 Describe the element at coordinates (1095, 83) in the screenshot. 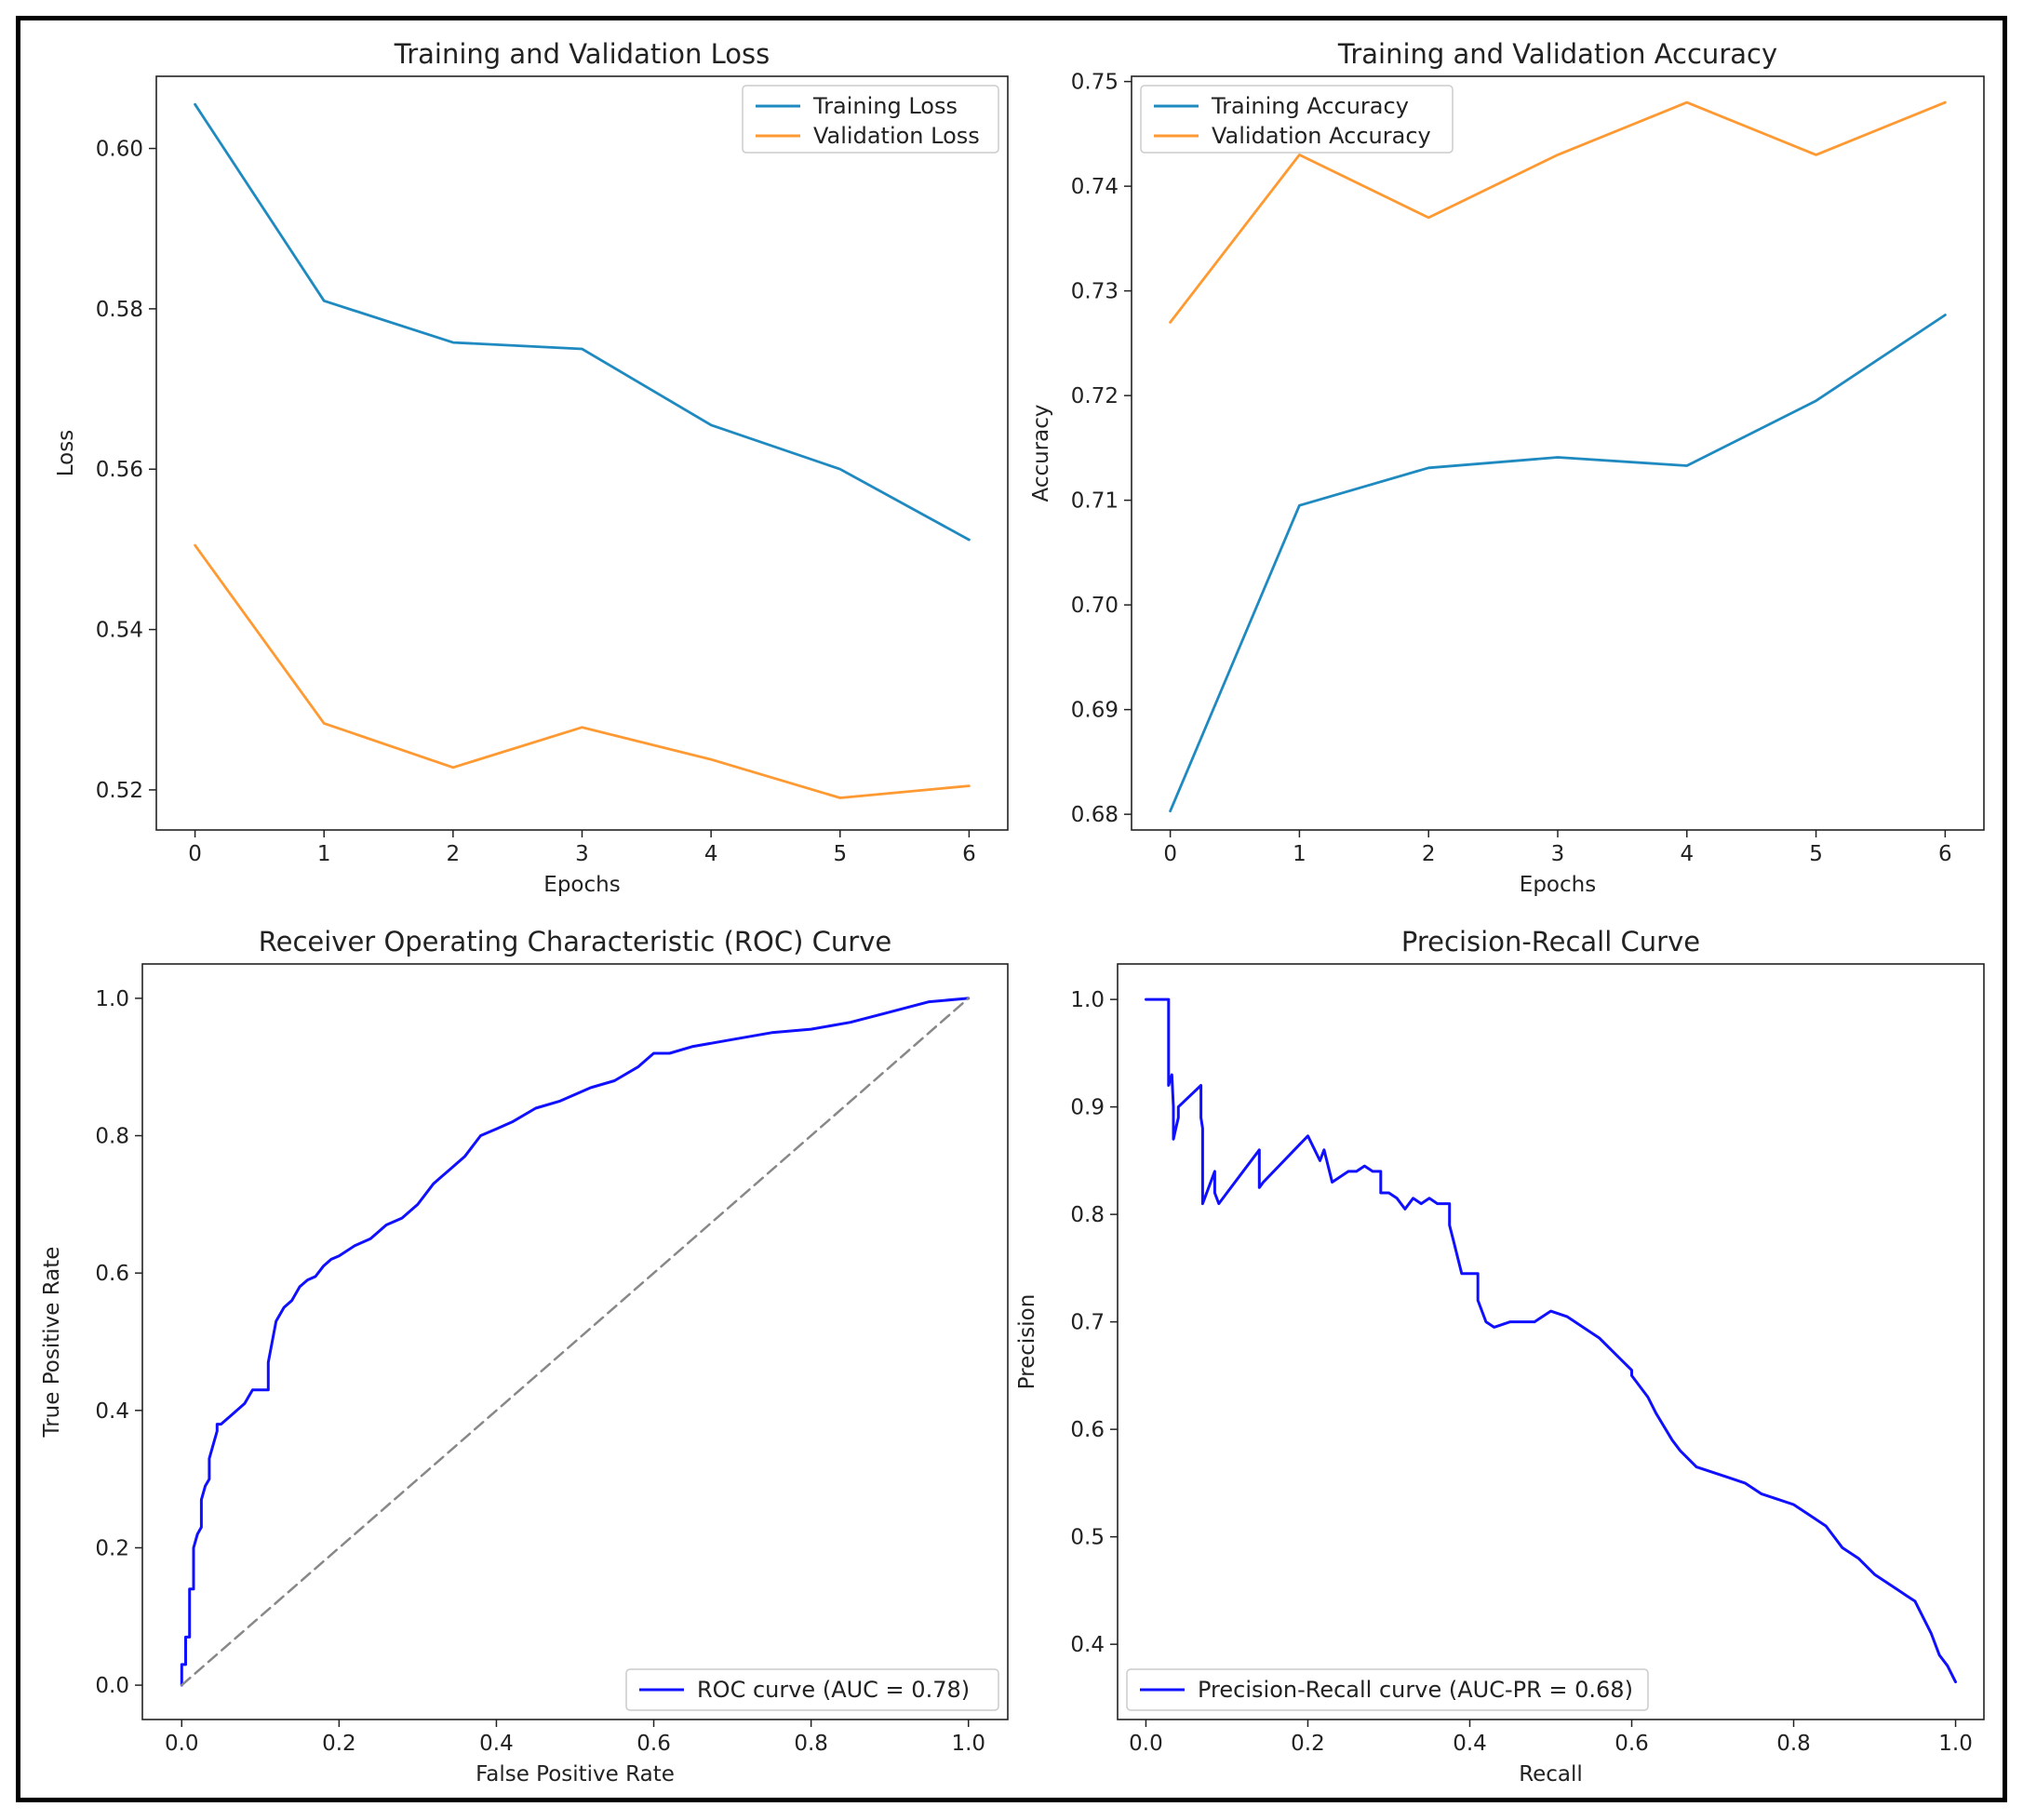

I see `y-tick-label: 0.75` at that location.